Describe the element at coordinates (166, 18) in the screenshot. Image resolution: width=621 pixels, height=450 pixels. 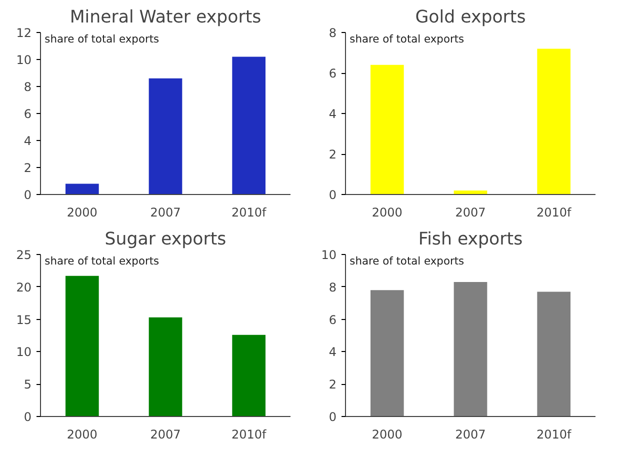
I see `chart-title: Mineral Water exports` at that location.